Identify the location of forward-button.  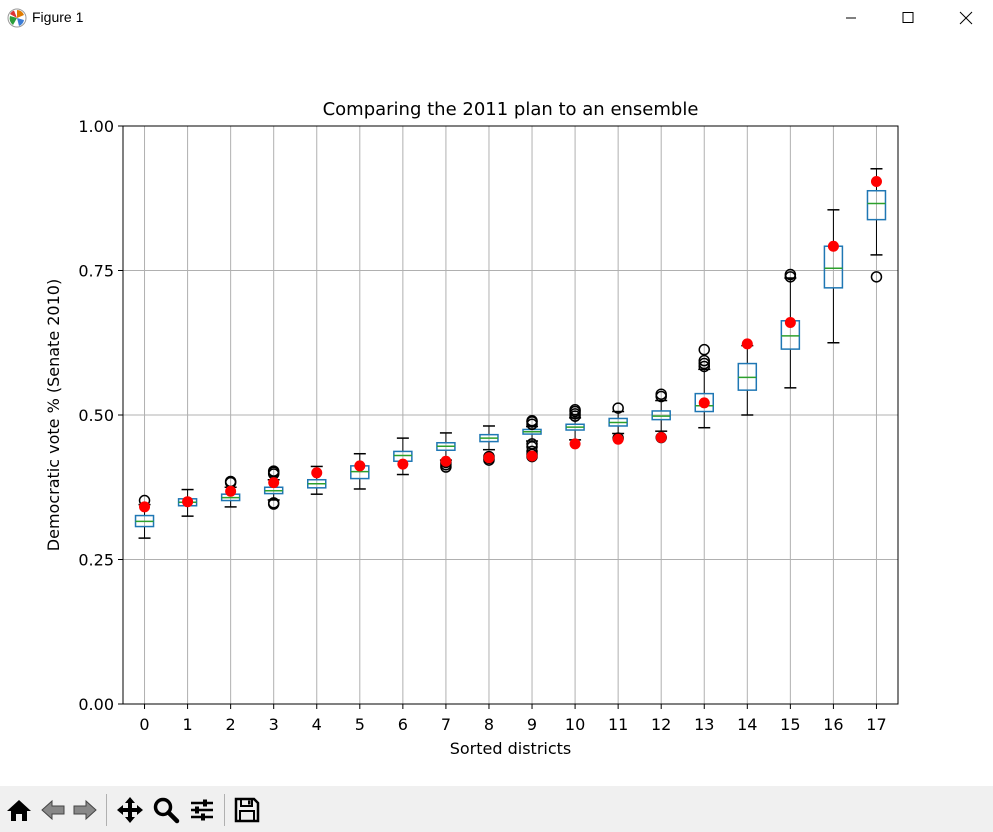
(85, 810).